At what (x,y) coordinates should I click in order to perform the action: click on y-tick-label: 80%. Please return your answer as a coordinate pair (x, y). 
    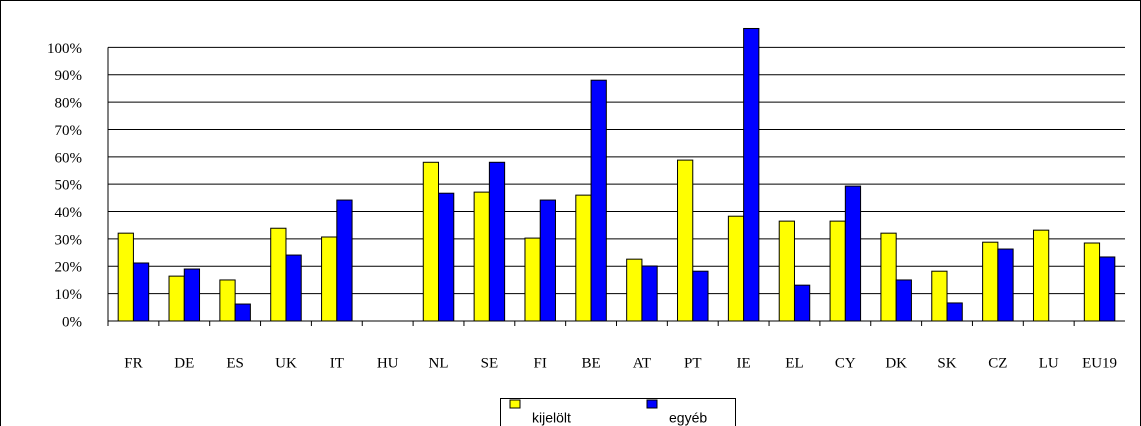
    Looking at the image, I should click on (69, 104).